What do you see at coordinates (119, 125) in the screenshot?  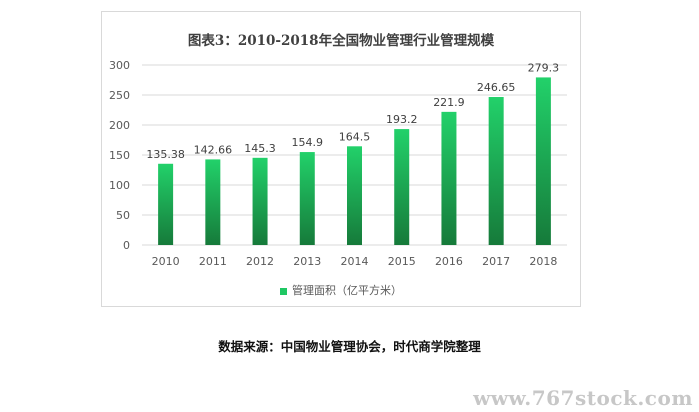 I see `y-tick-label: 200` at bounding box center [119, 125].